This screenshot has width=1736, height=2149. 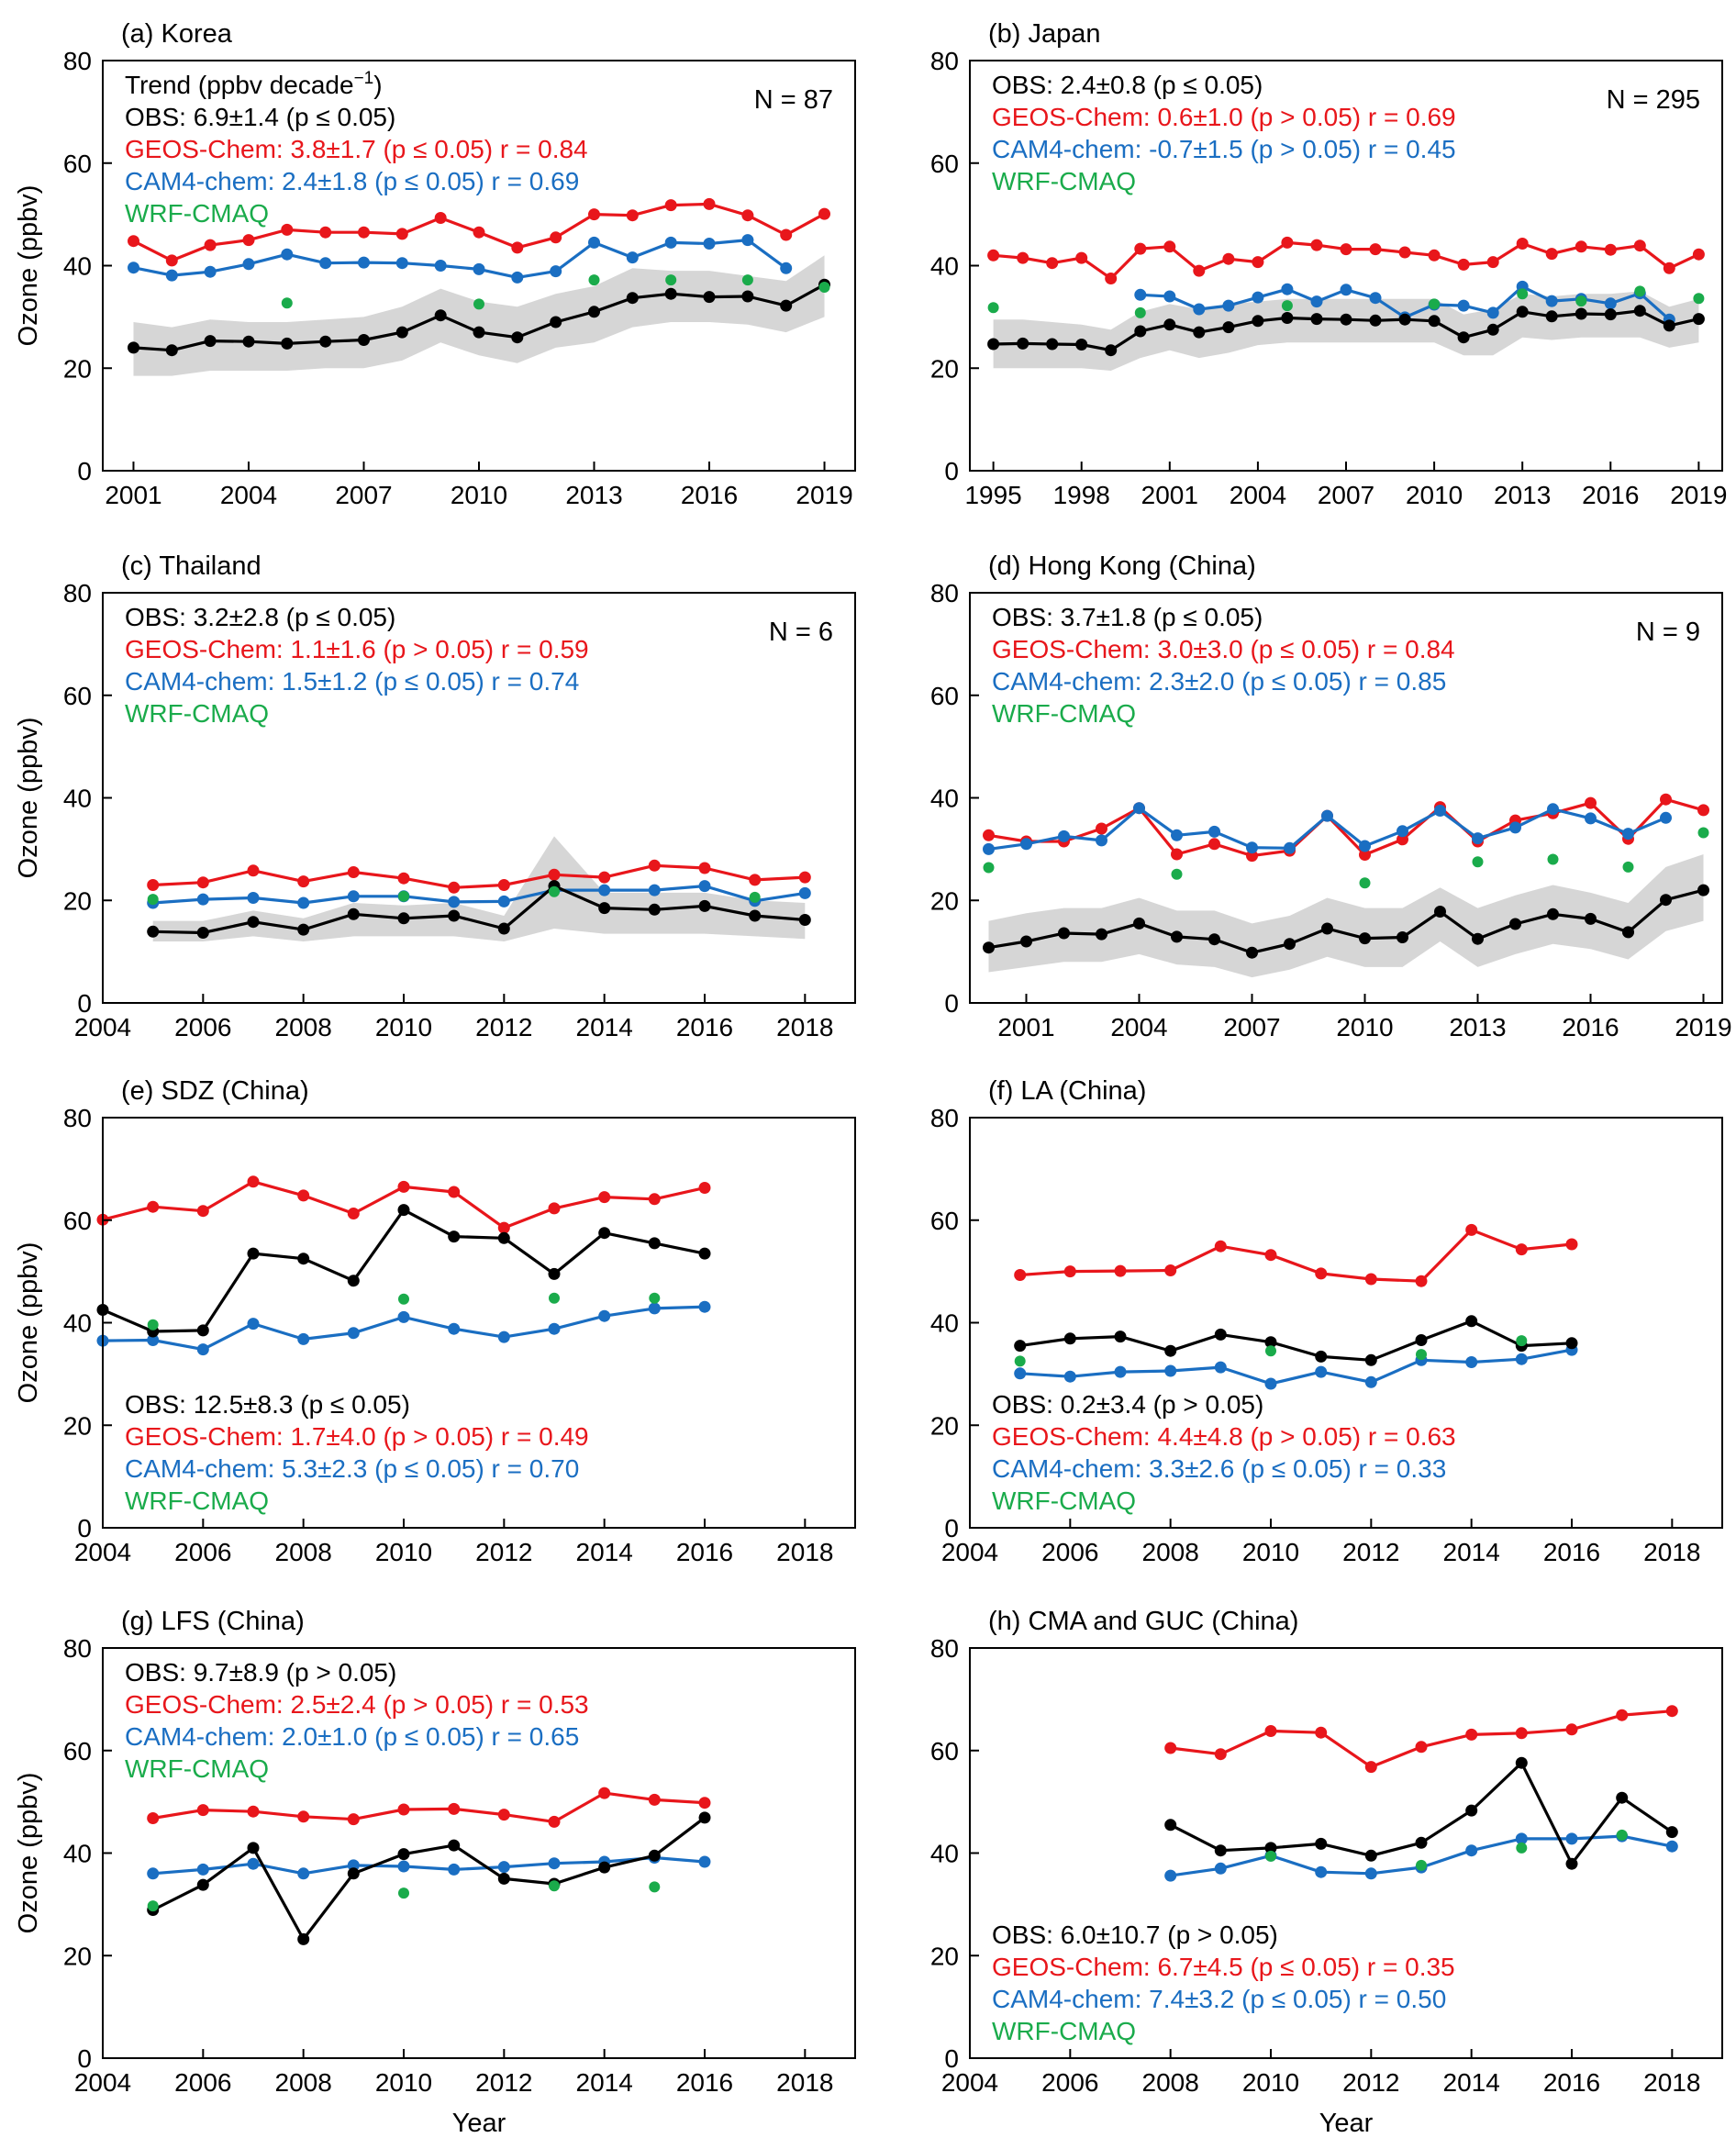 What do you see at coordinates (1169, 495) in the screenshot?
I see `x-tick-label: 2001` at bounding box center [1169, 495].